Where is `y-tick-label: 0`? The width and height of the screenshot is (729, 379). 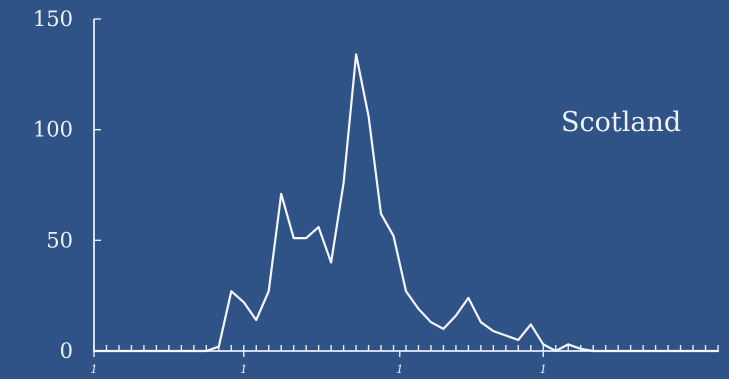 y-tick-label: 0 is located at coordinates (66, 351).